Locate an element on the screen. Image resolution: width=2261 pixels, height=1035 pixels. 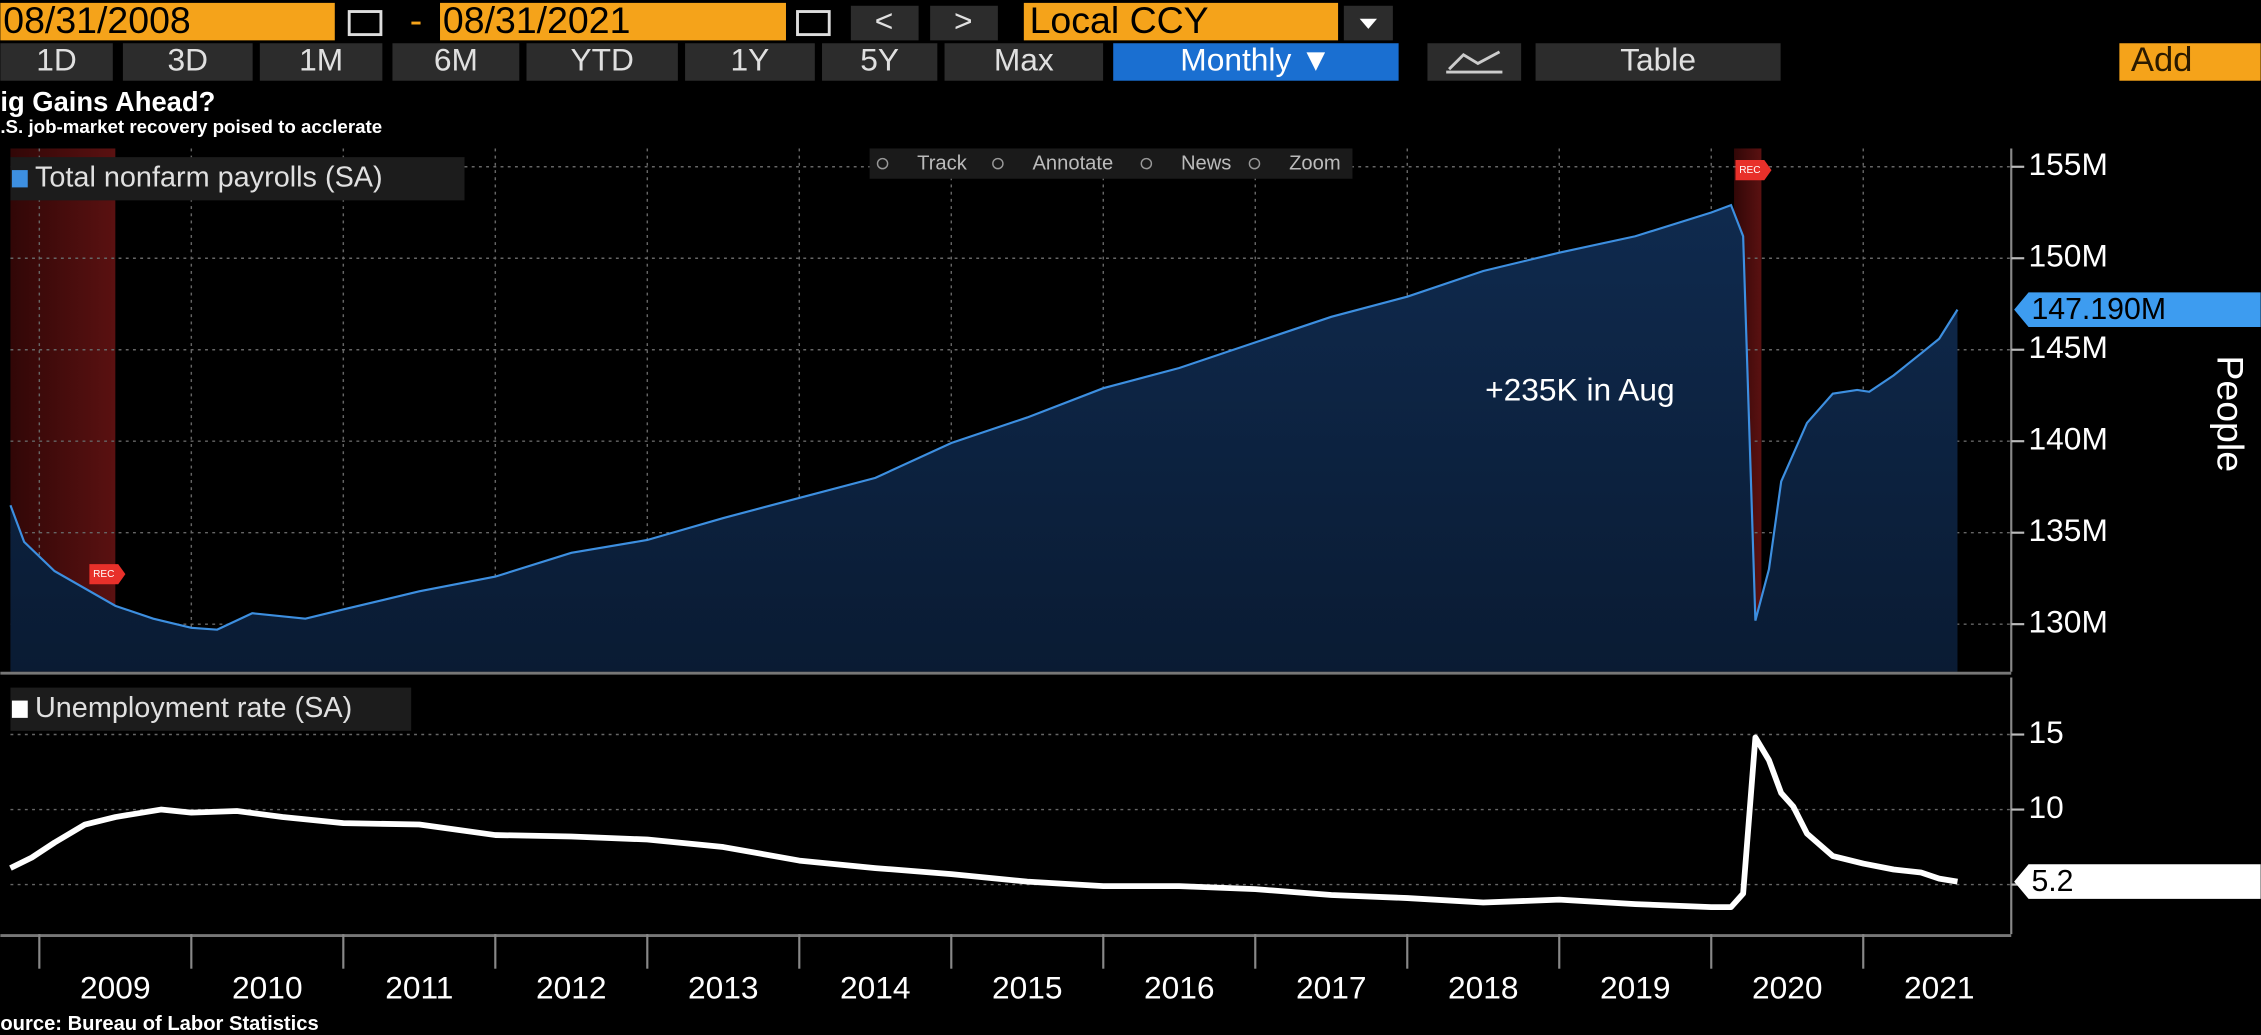
start-date-field is located at coordinates (167, 21).